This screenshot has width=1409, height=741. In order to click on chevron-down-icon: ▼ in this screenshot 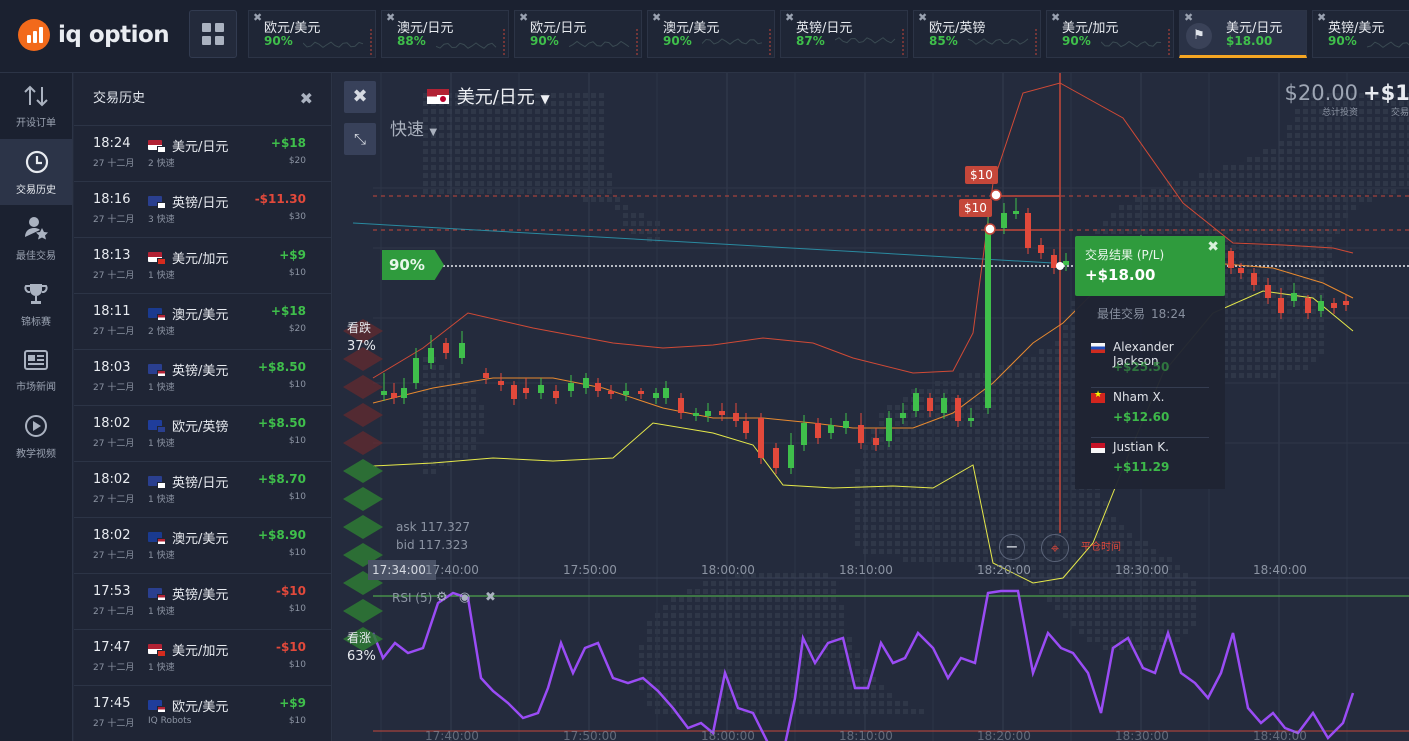, I will do `click(545, 99)`.